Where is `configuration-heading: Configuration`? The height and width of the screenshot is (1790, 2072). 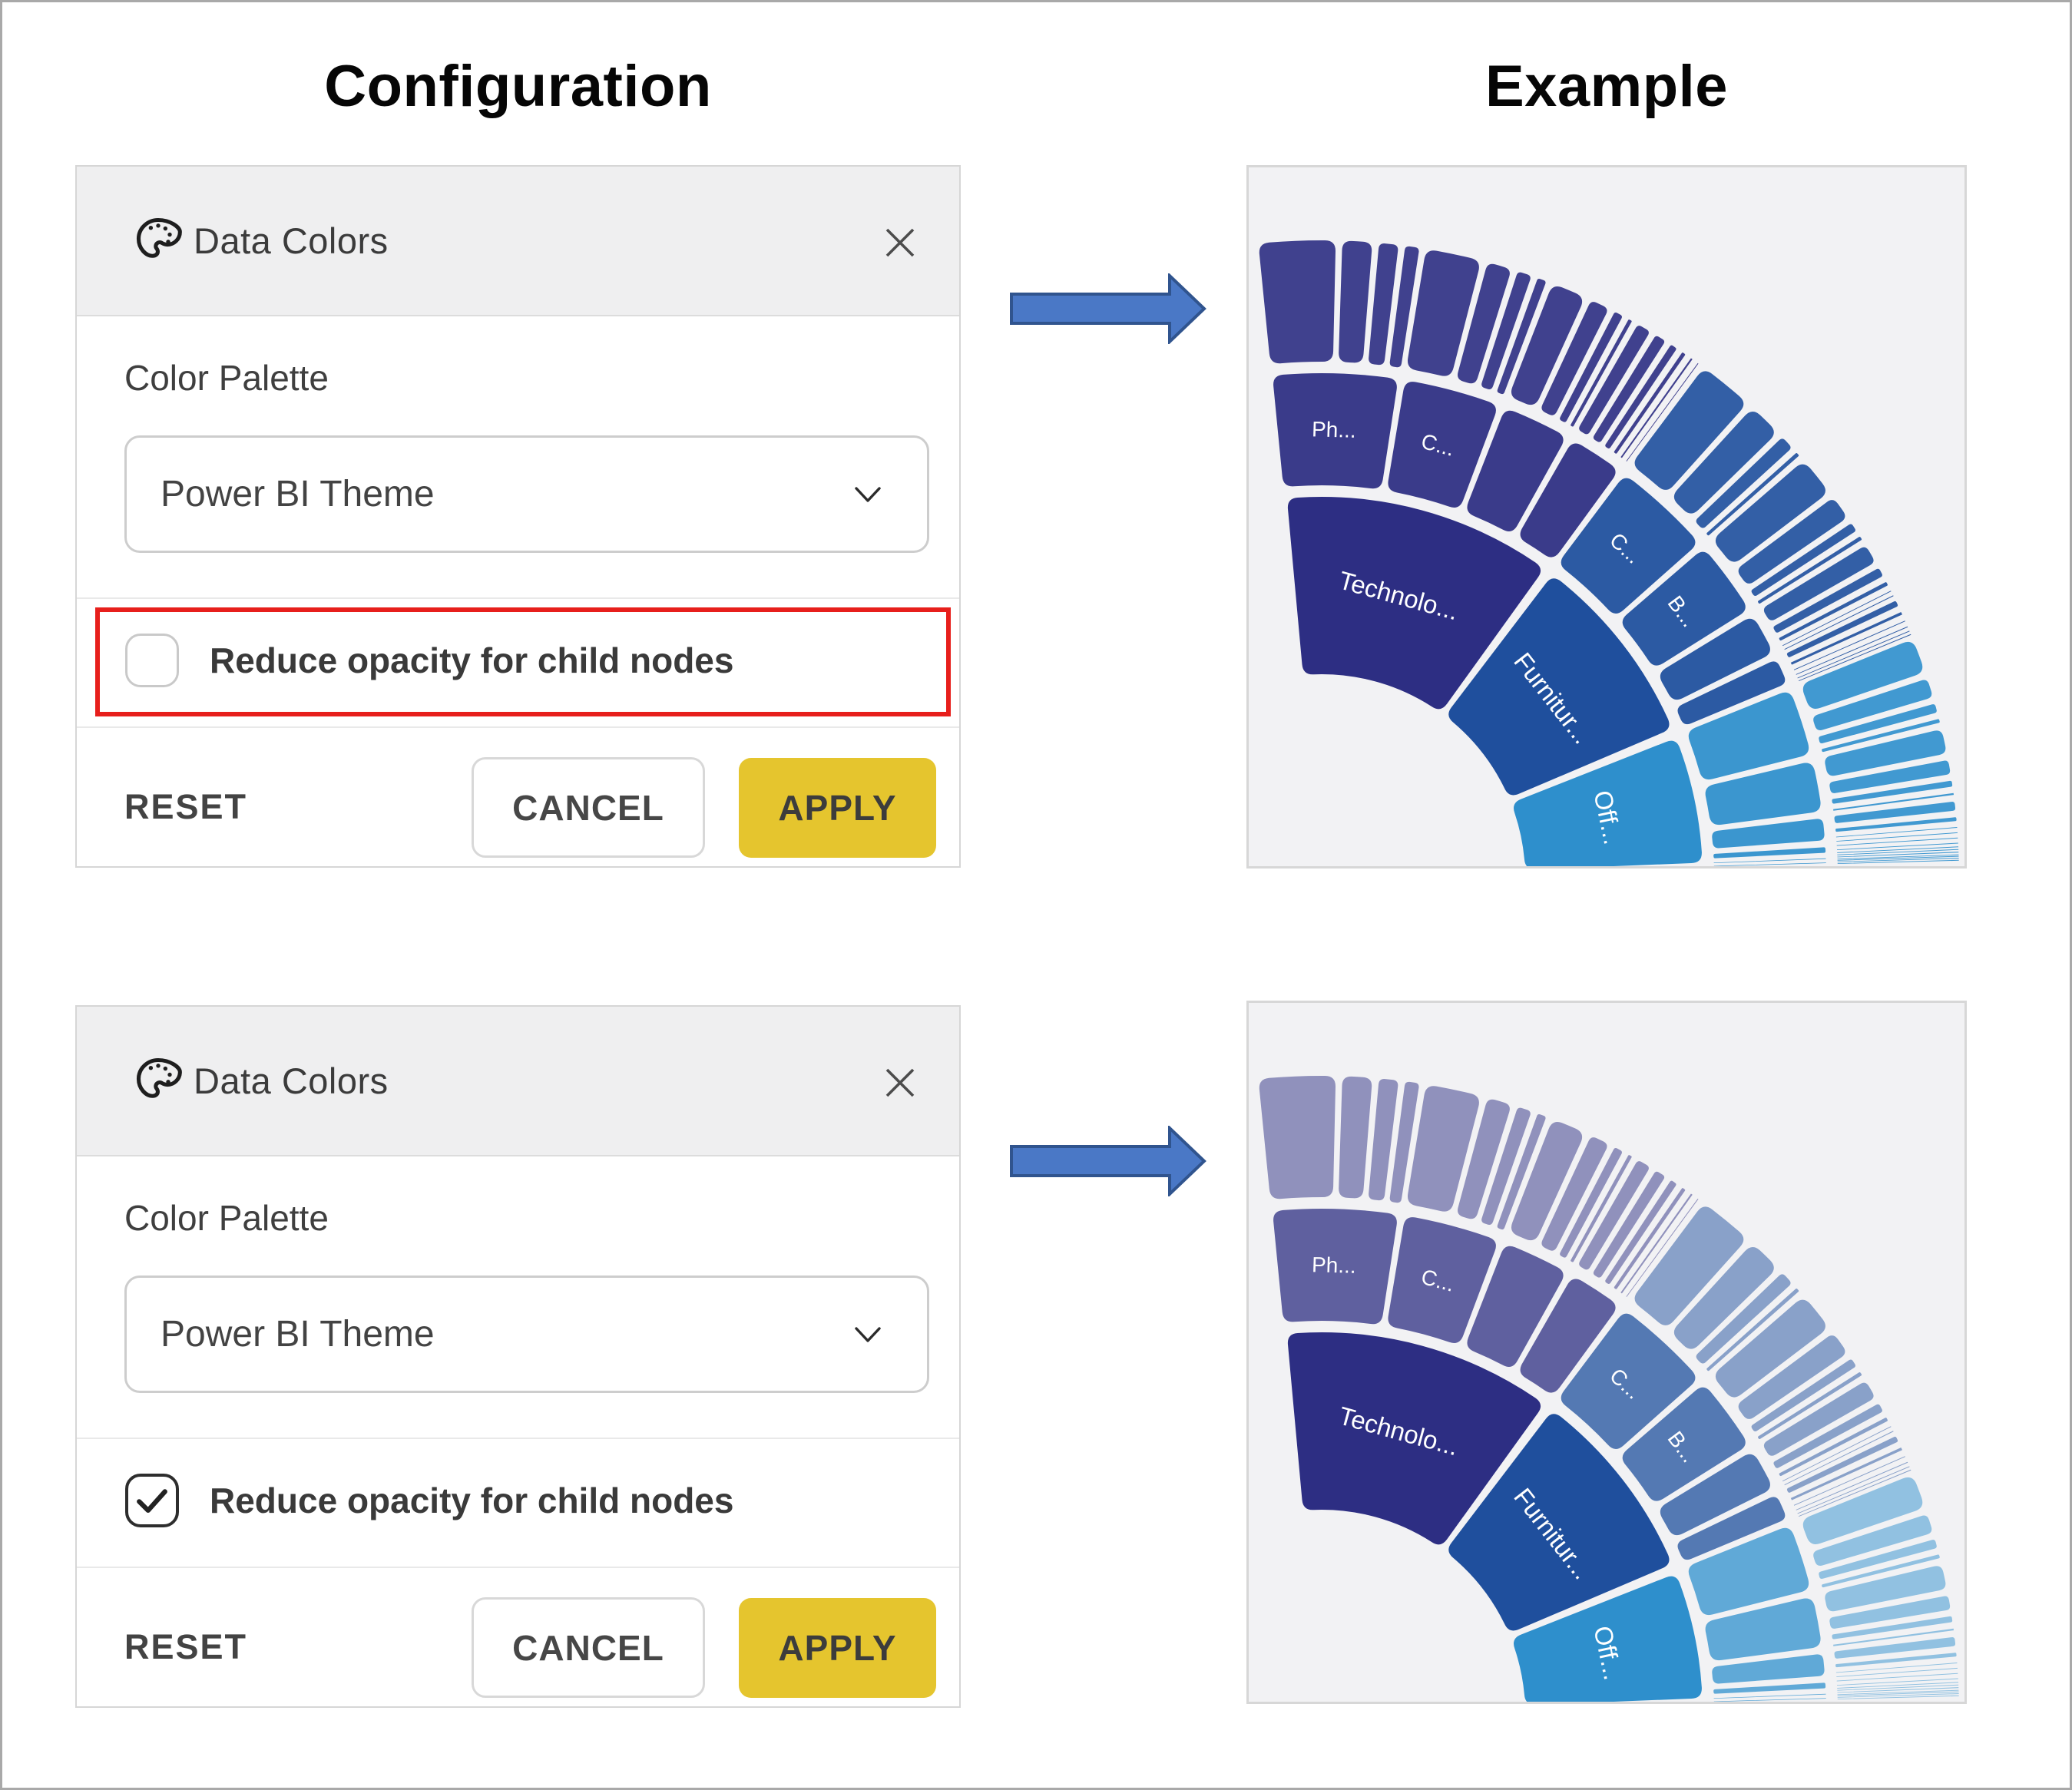
configuration-heading: Configuration is located at coordinates (518, 86).